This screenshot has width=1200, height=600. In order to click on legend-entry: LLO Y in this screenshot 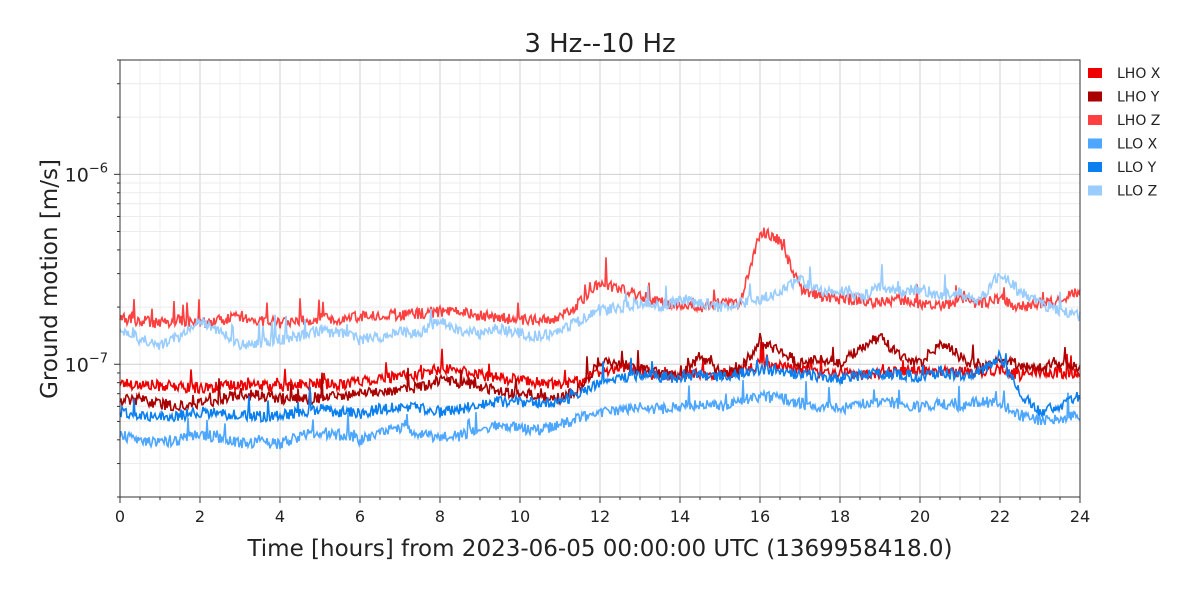, I will do `click(1122, 168)`.